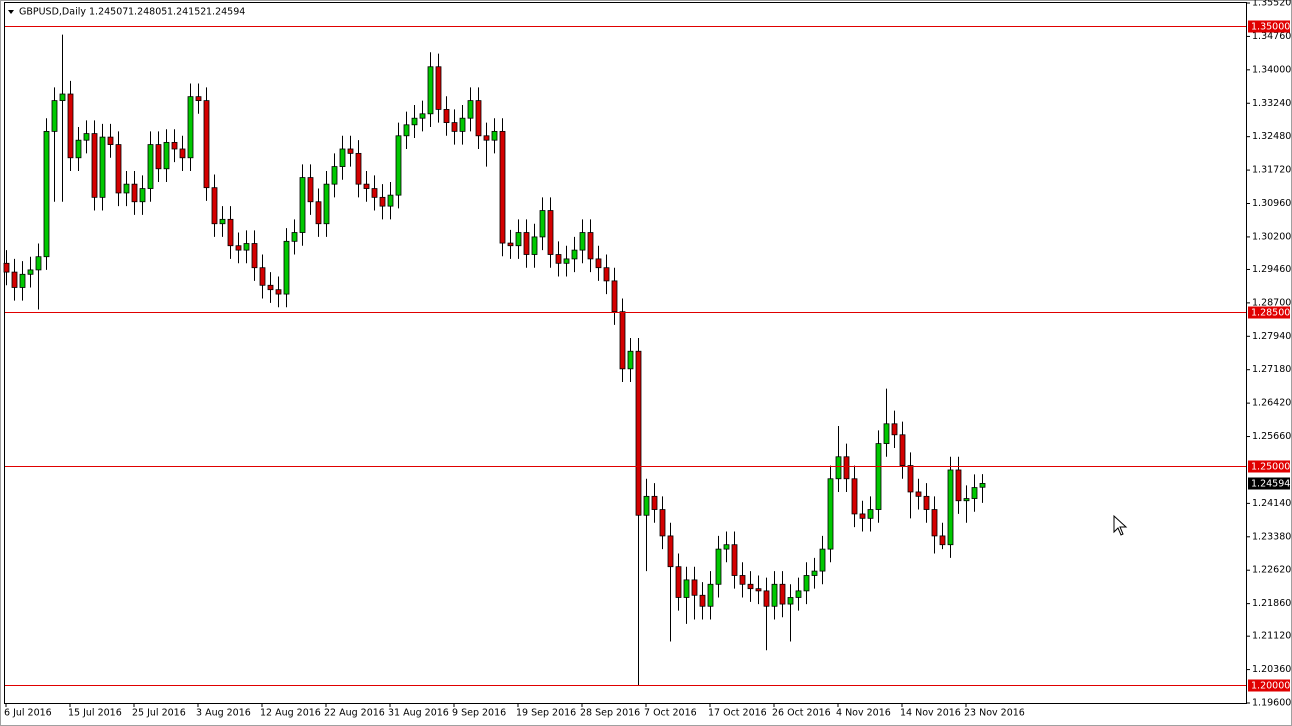 The width and height of the screenshot is (1292, 726). I want to click on bar-open: 1.24507, so click(108, 12).